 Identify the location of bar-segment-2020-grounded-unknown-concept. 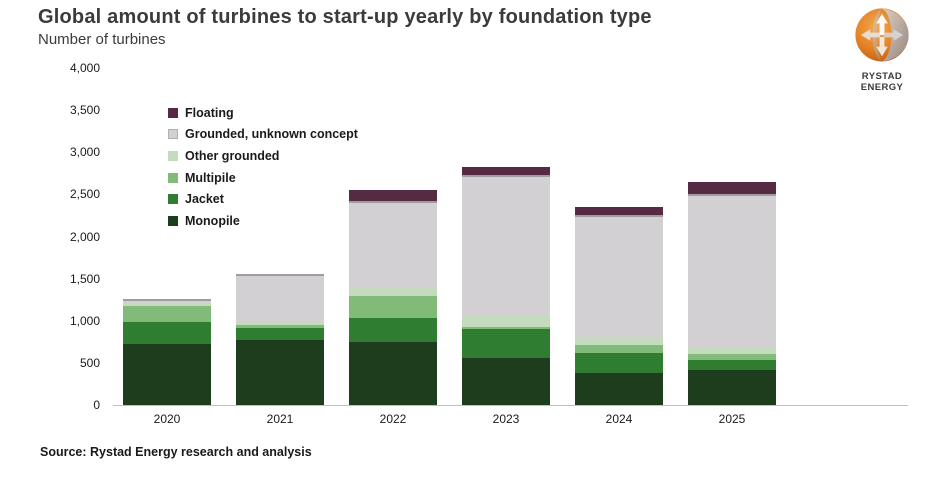
(167, 301).